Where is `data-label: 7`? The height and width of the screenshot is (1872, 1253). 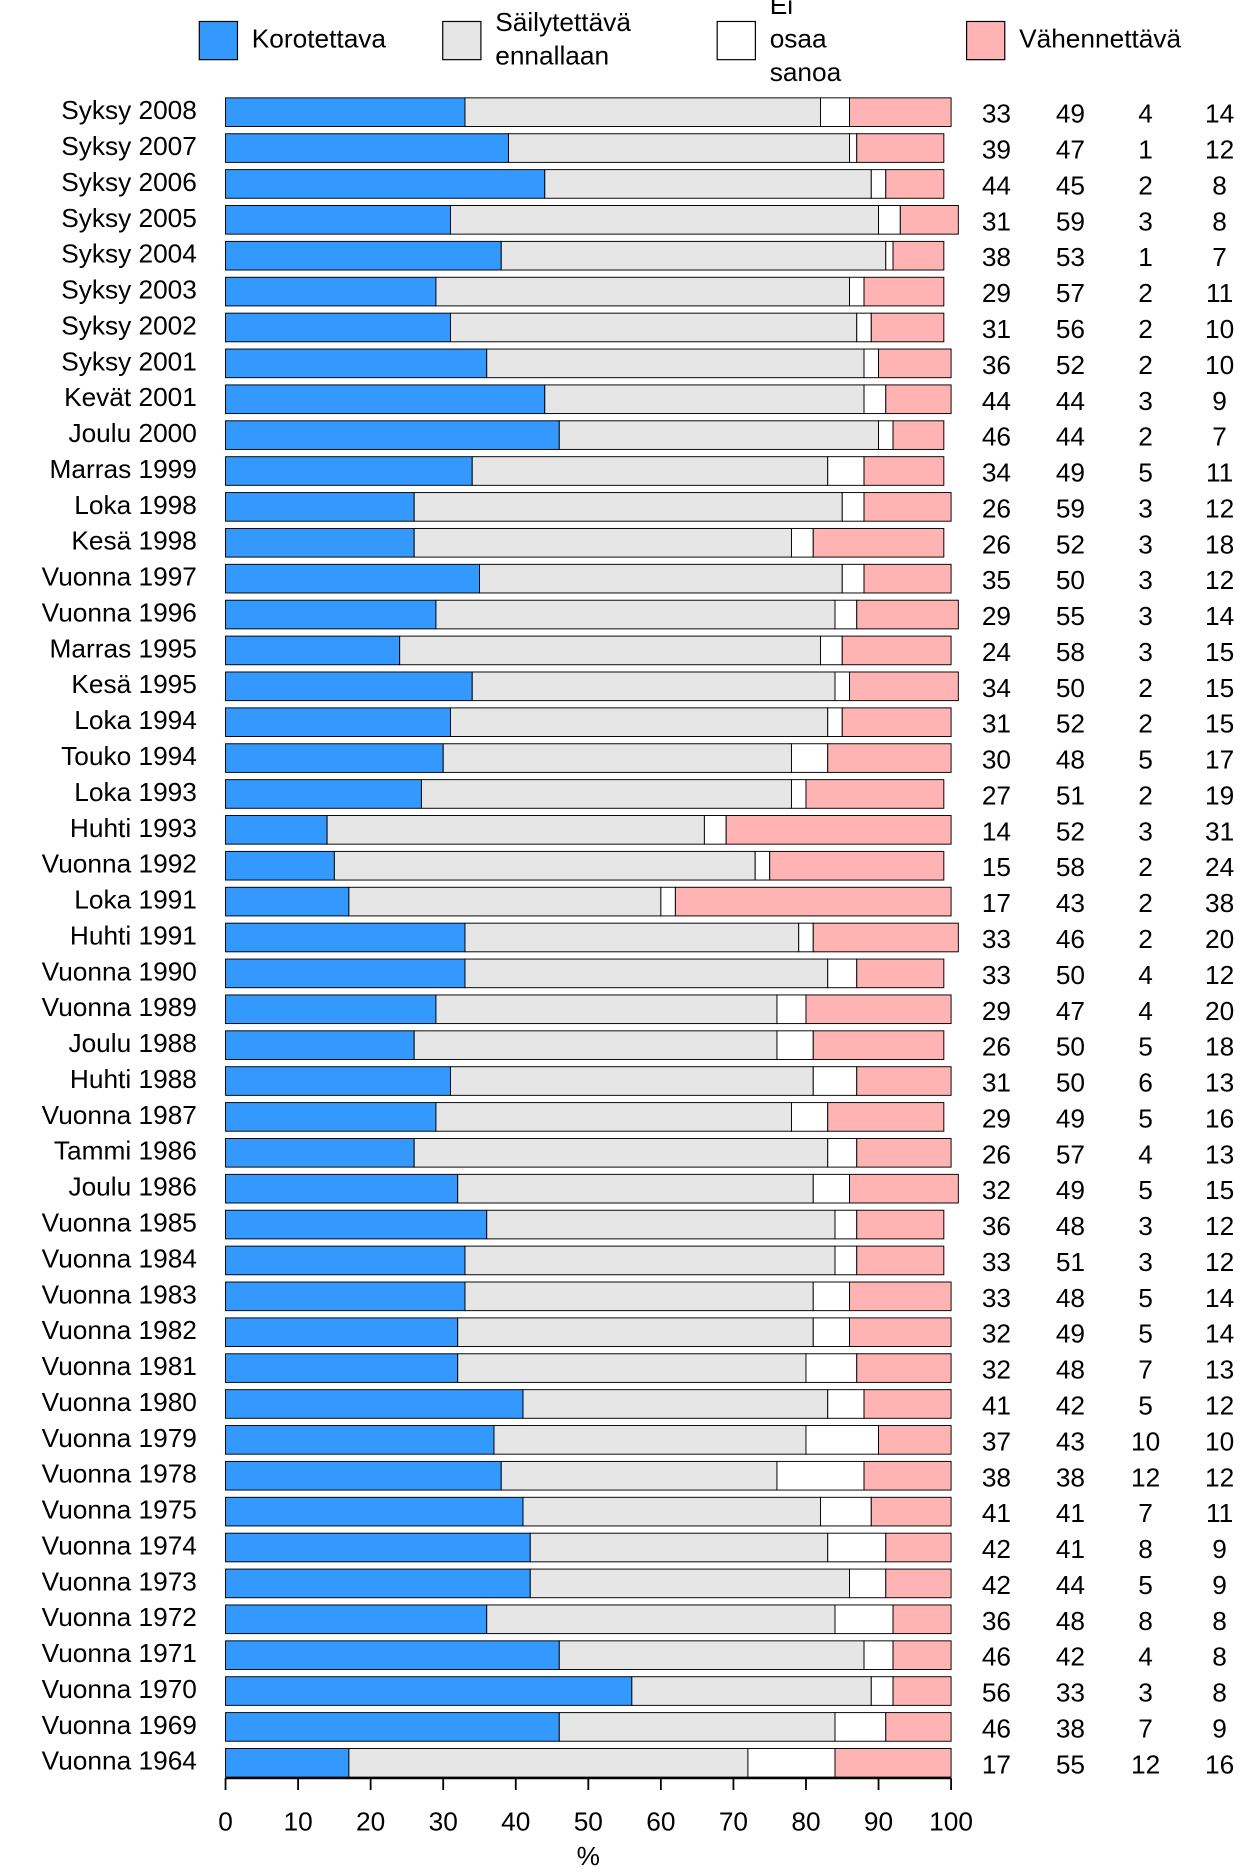 data-label: 7 is located at coordinates (1219, 437).